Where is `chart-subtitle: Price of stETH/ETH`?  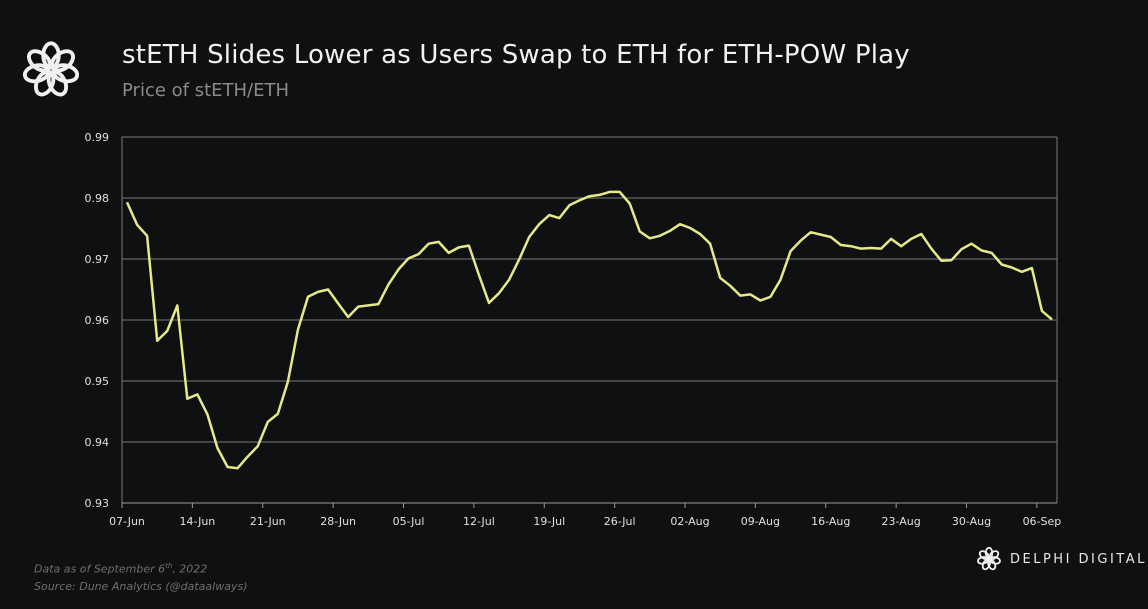 chart-subtitle: Price of stETH/ETH is located at coordinates (206, 90).